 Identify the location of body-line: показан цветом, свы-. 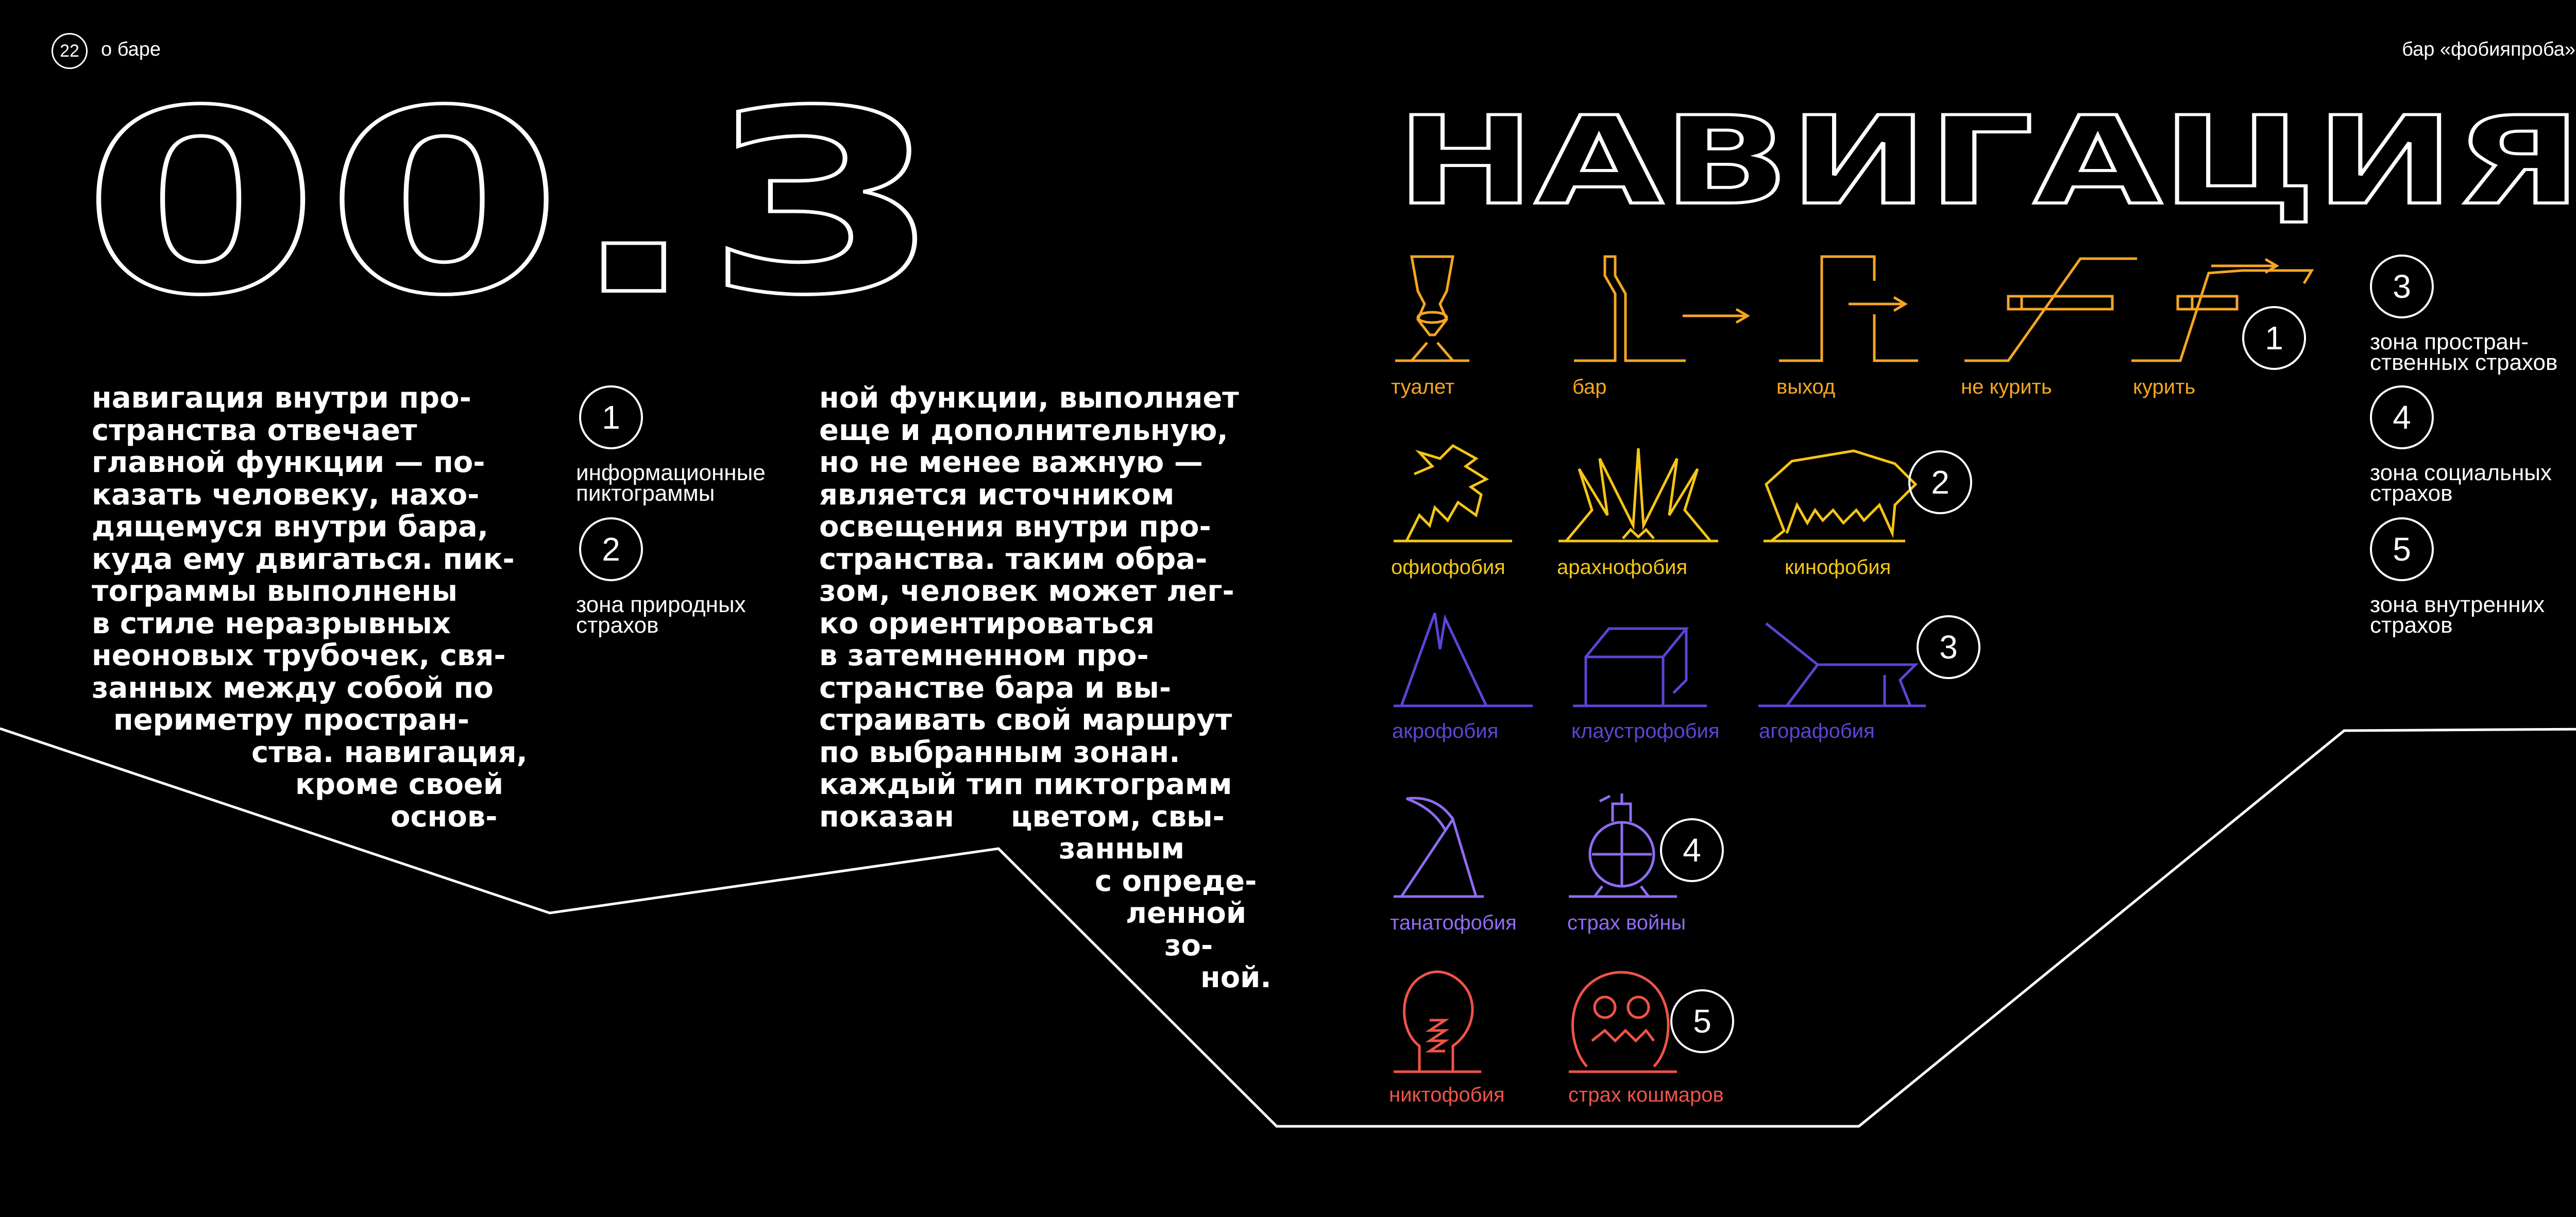
(1051, 817).